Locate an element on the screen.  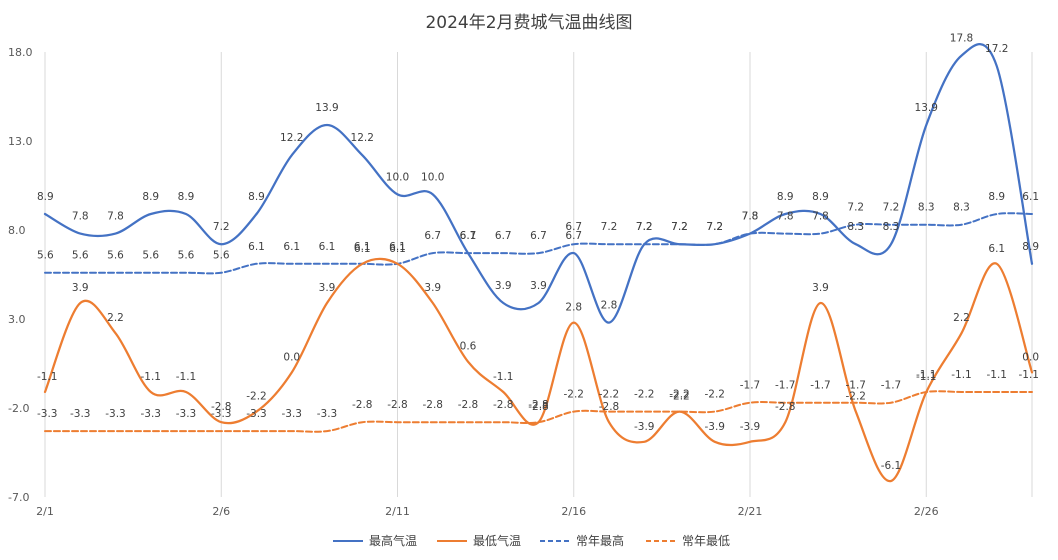
y-axis: 18.0 13.0 8.0 3.0 -2.0 -7.0 is located at coordinates (20, 275).